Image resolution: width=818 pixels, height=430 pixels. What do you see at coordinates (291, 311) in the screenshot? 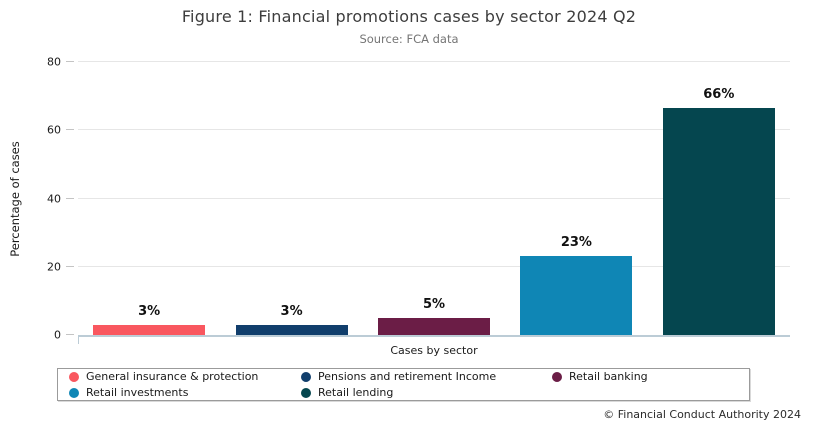
I see `bar-value-label-2: 3%` at bounding box center [291, 311].